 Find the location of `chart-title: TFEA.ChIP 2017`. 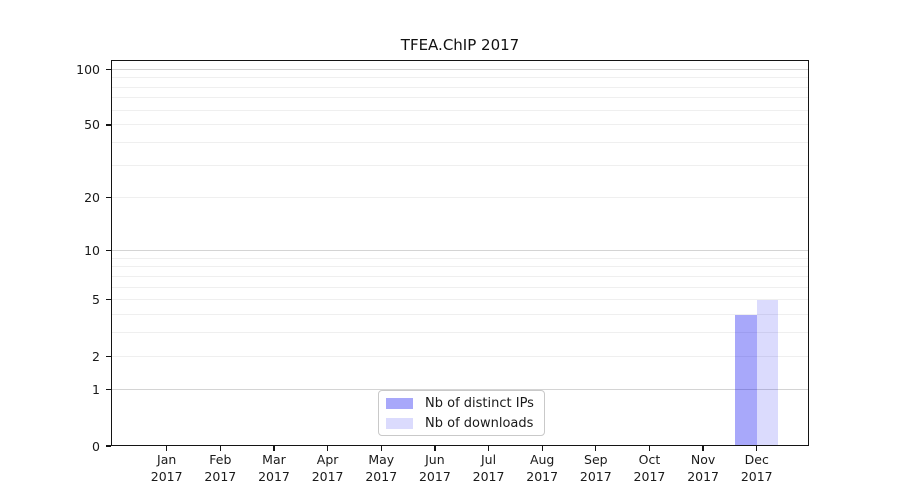

chart-title: TFEA.ChIP 2017 is located at coordinates (460, 45).